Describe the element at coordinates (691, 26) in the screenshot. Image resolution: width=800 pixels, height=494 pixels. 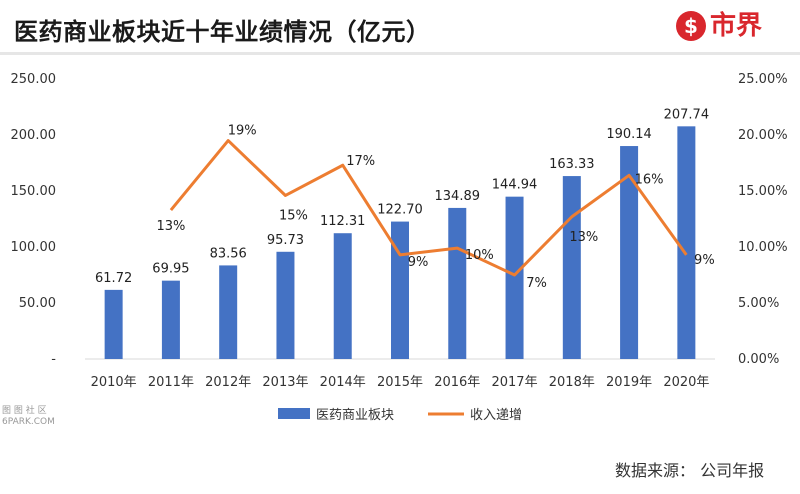
I see `logo-icon: $` at that location.